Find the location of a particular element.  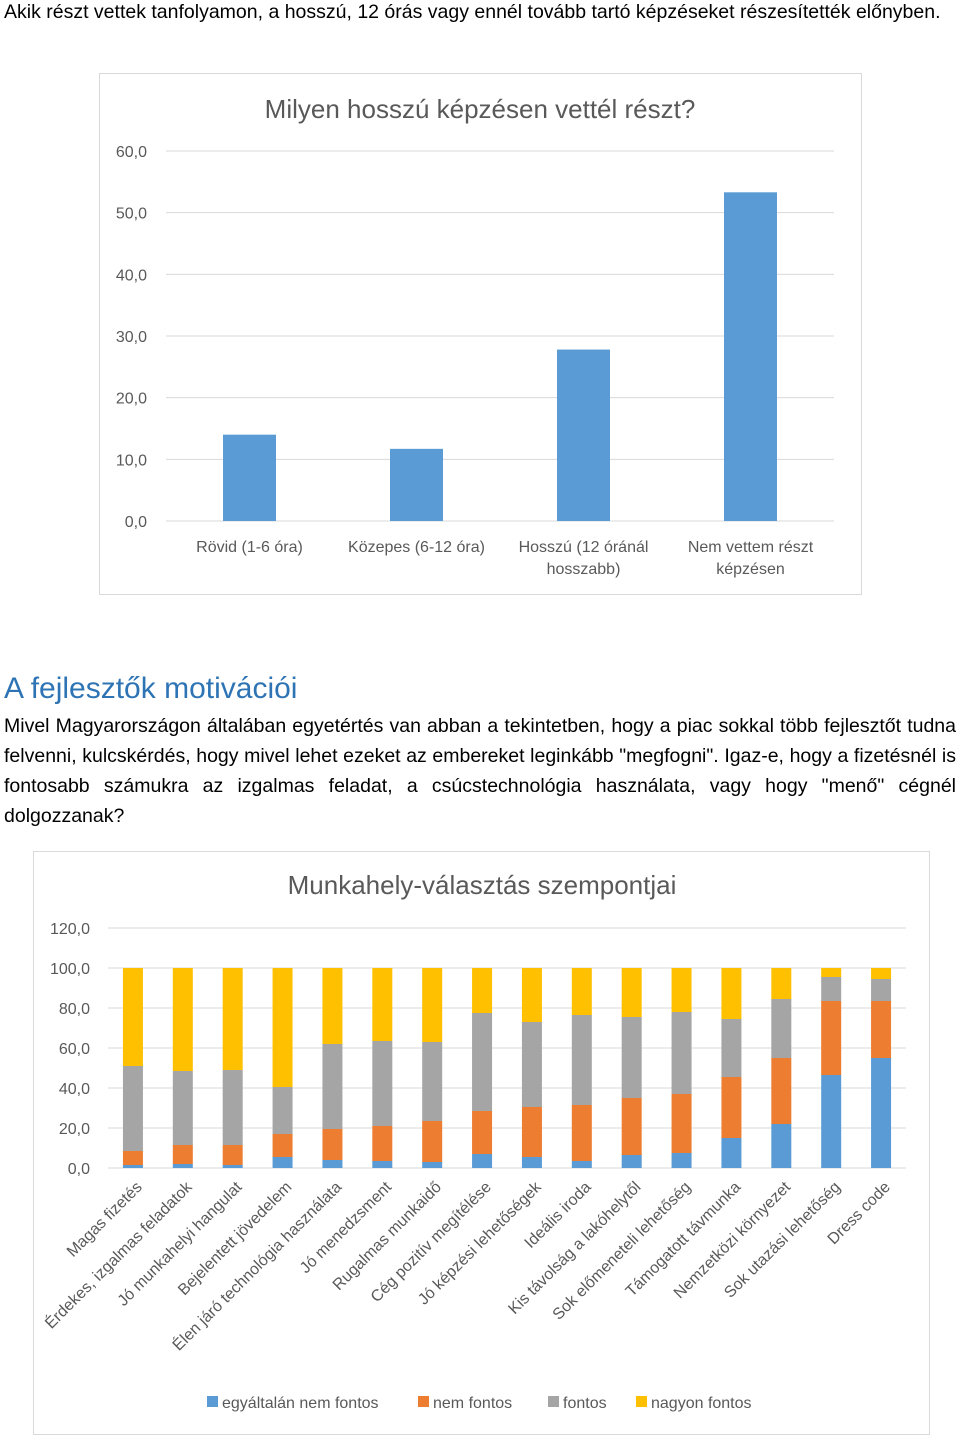

chart-title: Milyen hosszú képzésen vettél részt? is located at coordinates (480, 109).